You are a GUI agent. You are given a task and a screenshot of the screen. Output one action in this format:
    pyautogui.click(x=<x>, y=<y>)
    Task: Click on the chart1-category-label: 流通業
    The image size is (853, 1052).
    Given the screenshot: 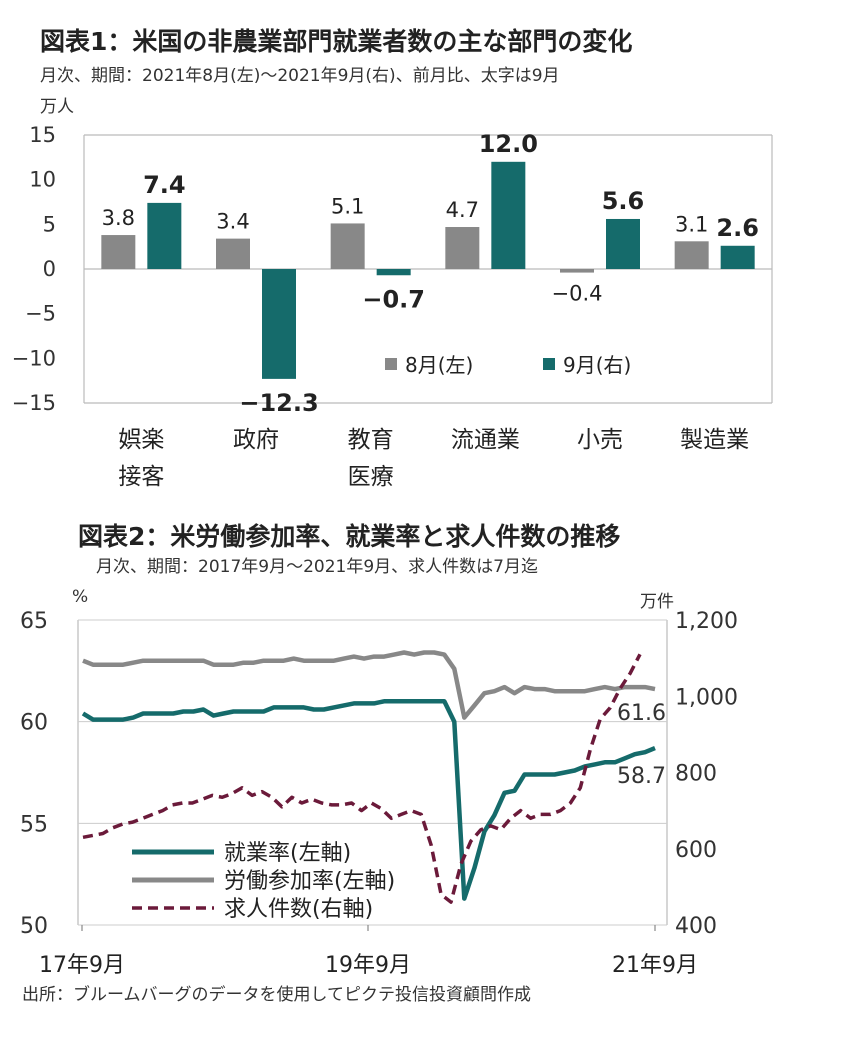 What is the action you would take?
    pyautogui.click(x=485, y=440)
    